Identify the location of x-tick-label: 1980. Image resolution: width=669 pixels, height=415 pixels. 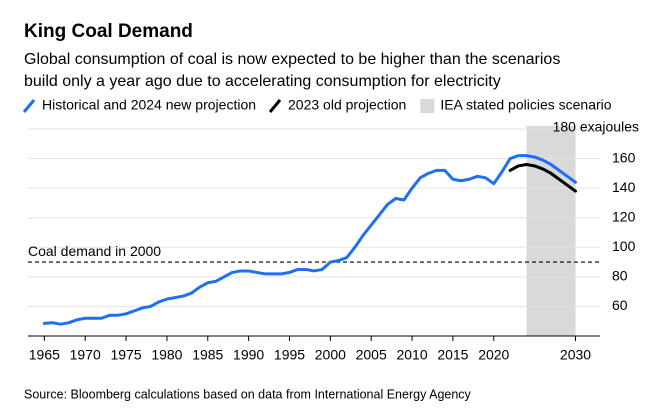
(166, 355).